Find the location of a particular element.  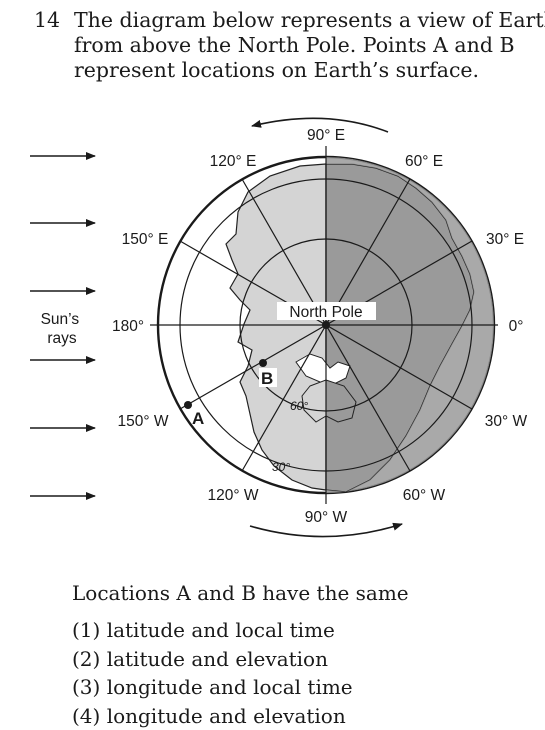

longitude-label-120e: 120° E is located at coordinates (233, 161).